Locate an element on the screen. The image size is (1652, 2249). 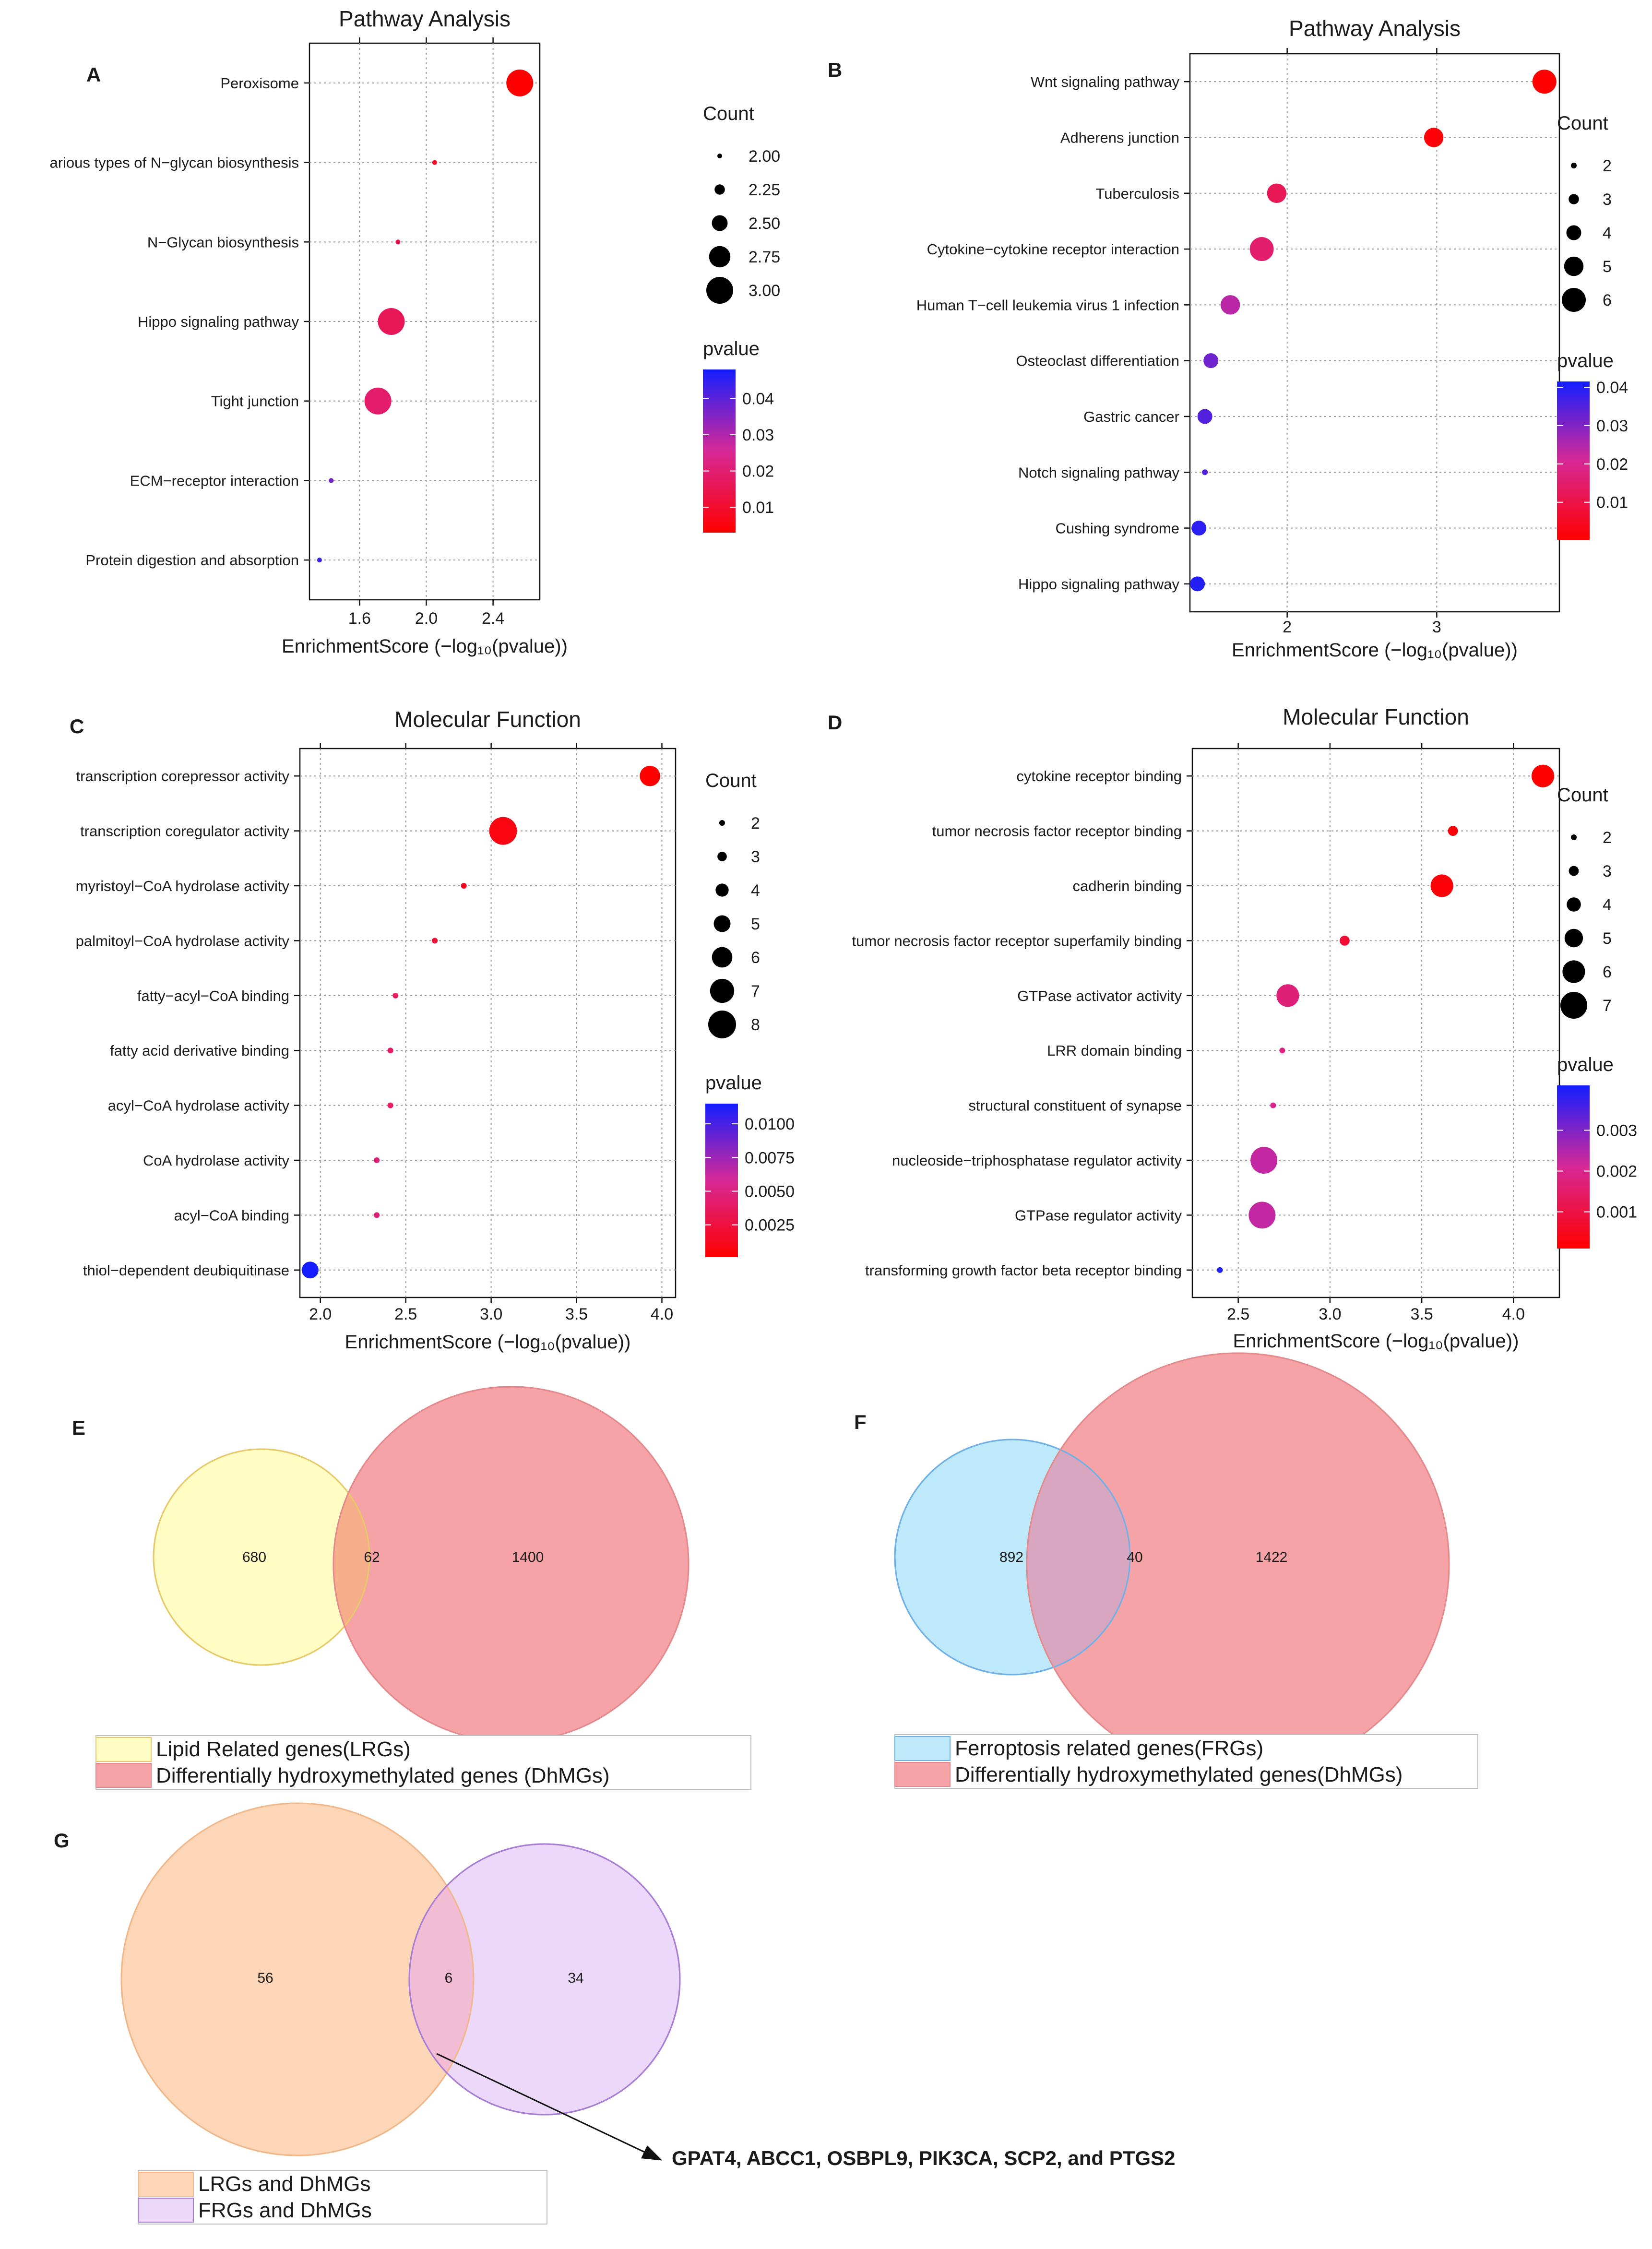
venn-right-count: 1400 is located at coordinates (528, 1557).